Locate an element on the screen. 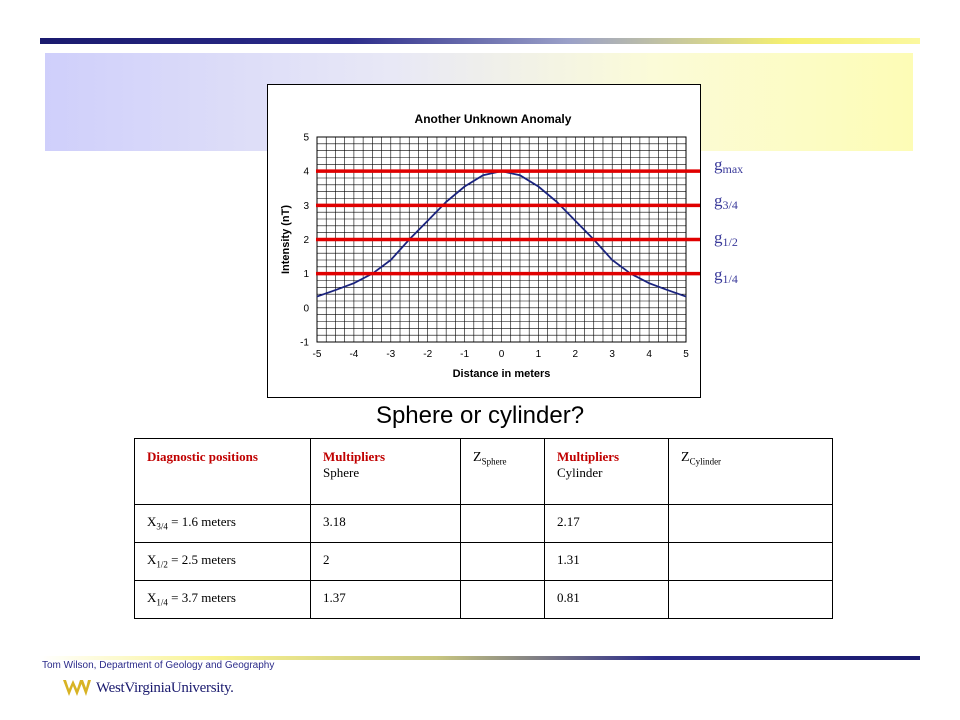  g-max-sub: max is located at coordinates (733, 169).